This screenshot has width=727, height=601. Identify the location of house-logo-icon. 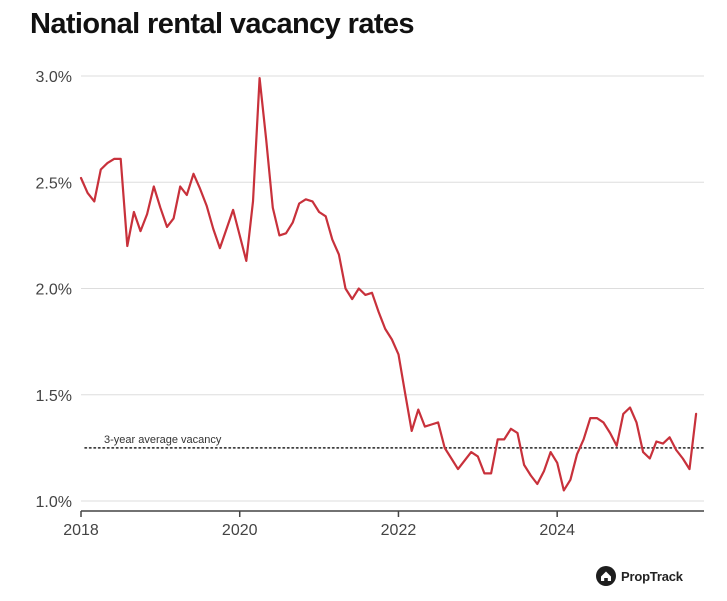
(606, 576).